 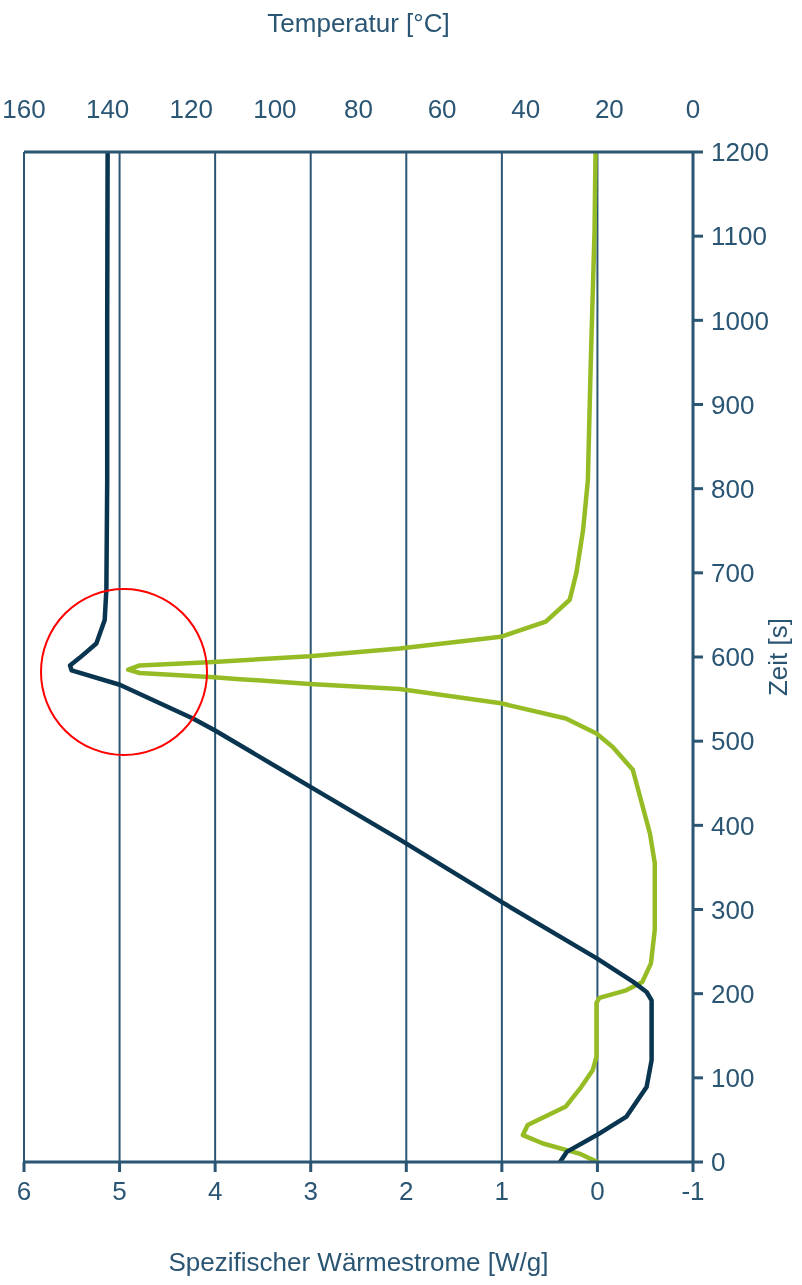 I want to click on y-tick-label: 0, so click(x=718, y=1162).